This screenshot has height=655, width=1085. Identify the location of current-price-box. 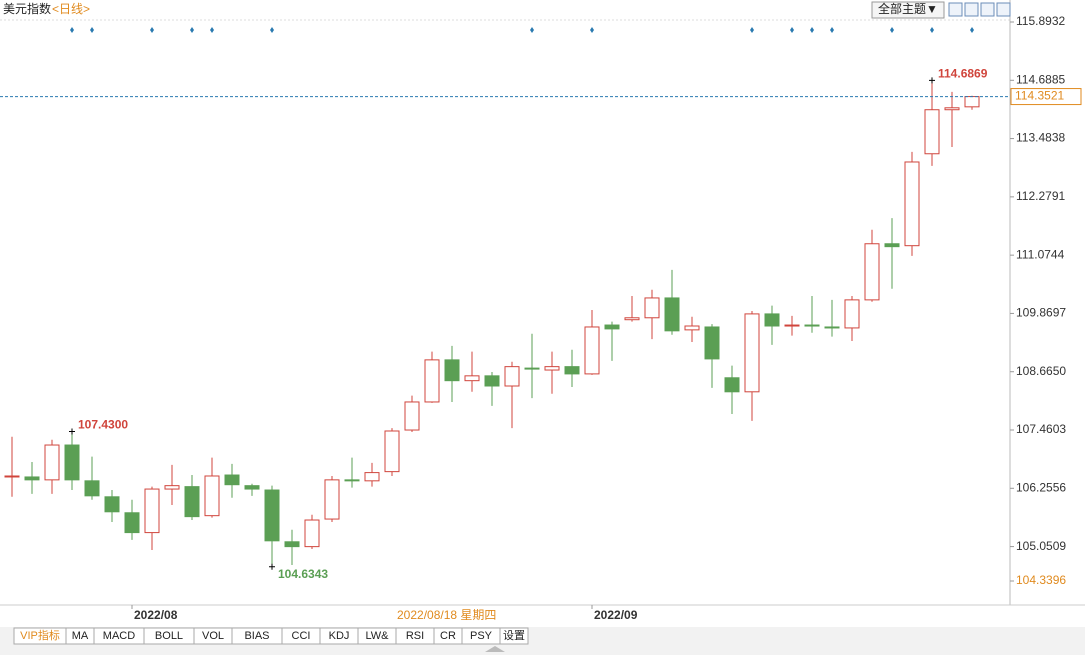
(1046, 97).